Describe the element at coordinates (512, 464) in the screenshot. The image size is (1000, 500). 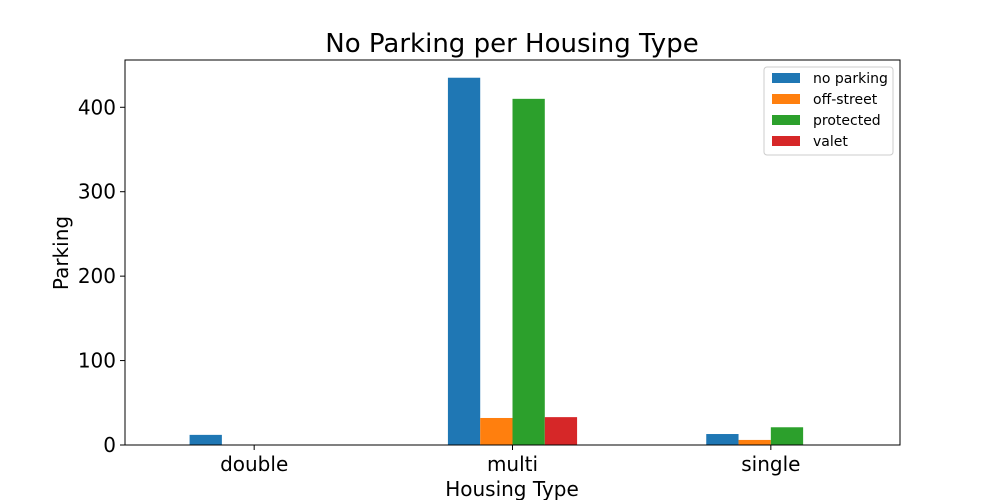
I see `x-tick-label: multi` at that location.